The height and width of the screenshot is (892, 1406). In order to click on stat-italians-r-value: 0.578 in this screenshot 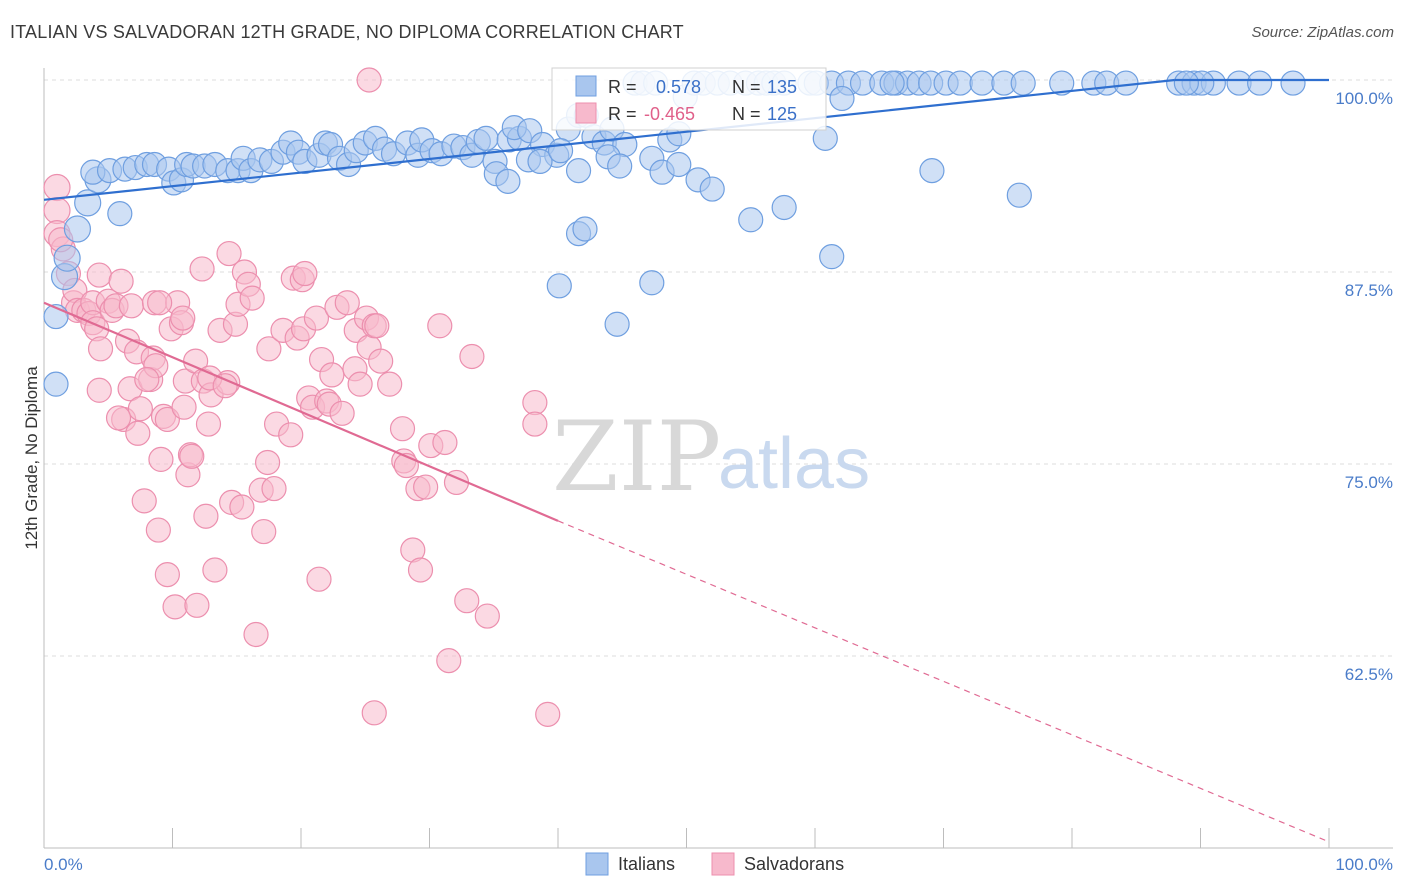, I will do `click(678, 87)`.